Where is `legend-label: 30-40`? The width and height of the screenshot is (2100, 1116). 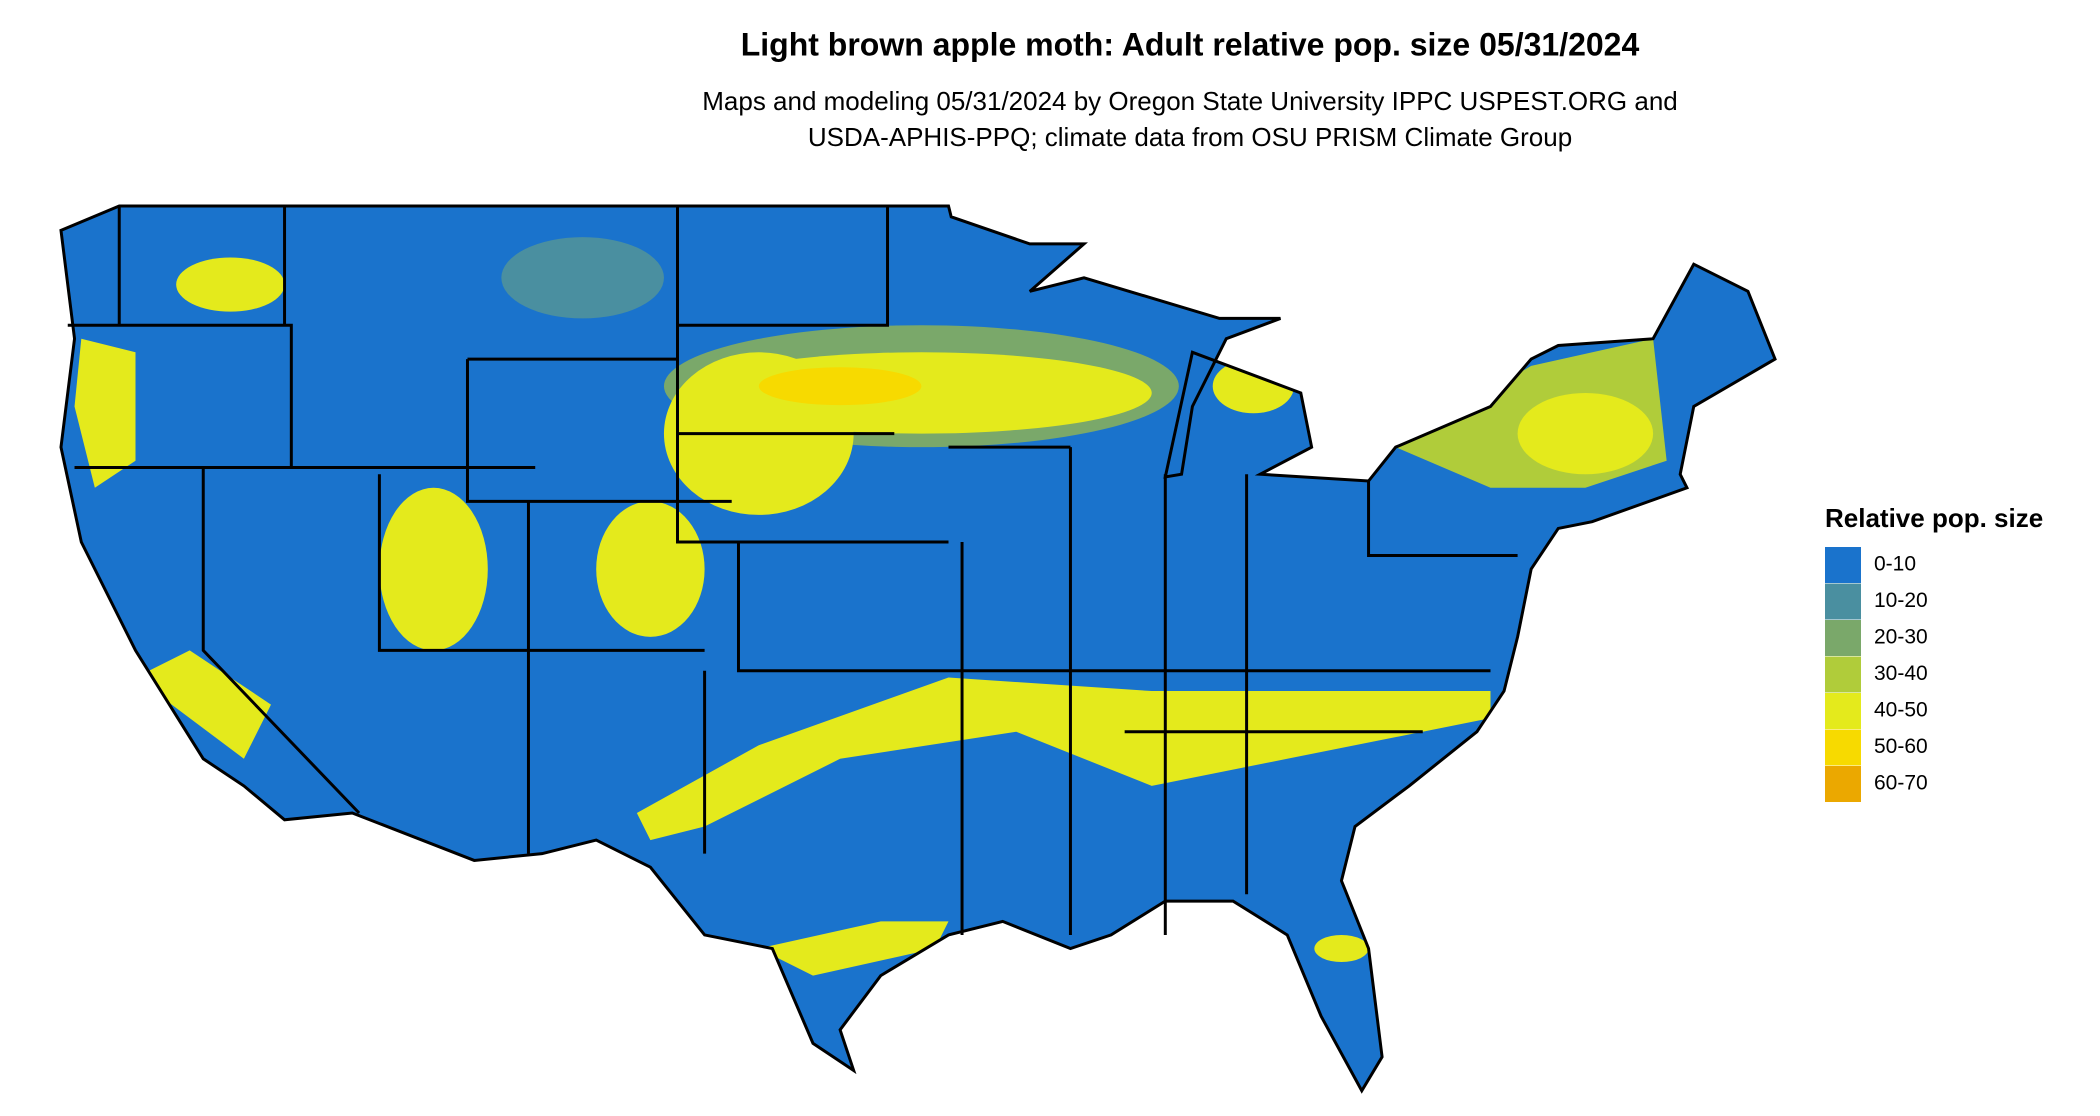 legend-label: 30-40 is located at coordinates (1901, 673).